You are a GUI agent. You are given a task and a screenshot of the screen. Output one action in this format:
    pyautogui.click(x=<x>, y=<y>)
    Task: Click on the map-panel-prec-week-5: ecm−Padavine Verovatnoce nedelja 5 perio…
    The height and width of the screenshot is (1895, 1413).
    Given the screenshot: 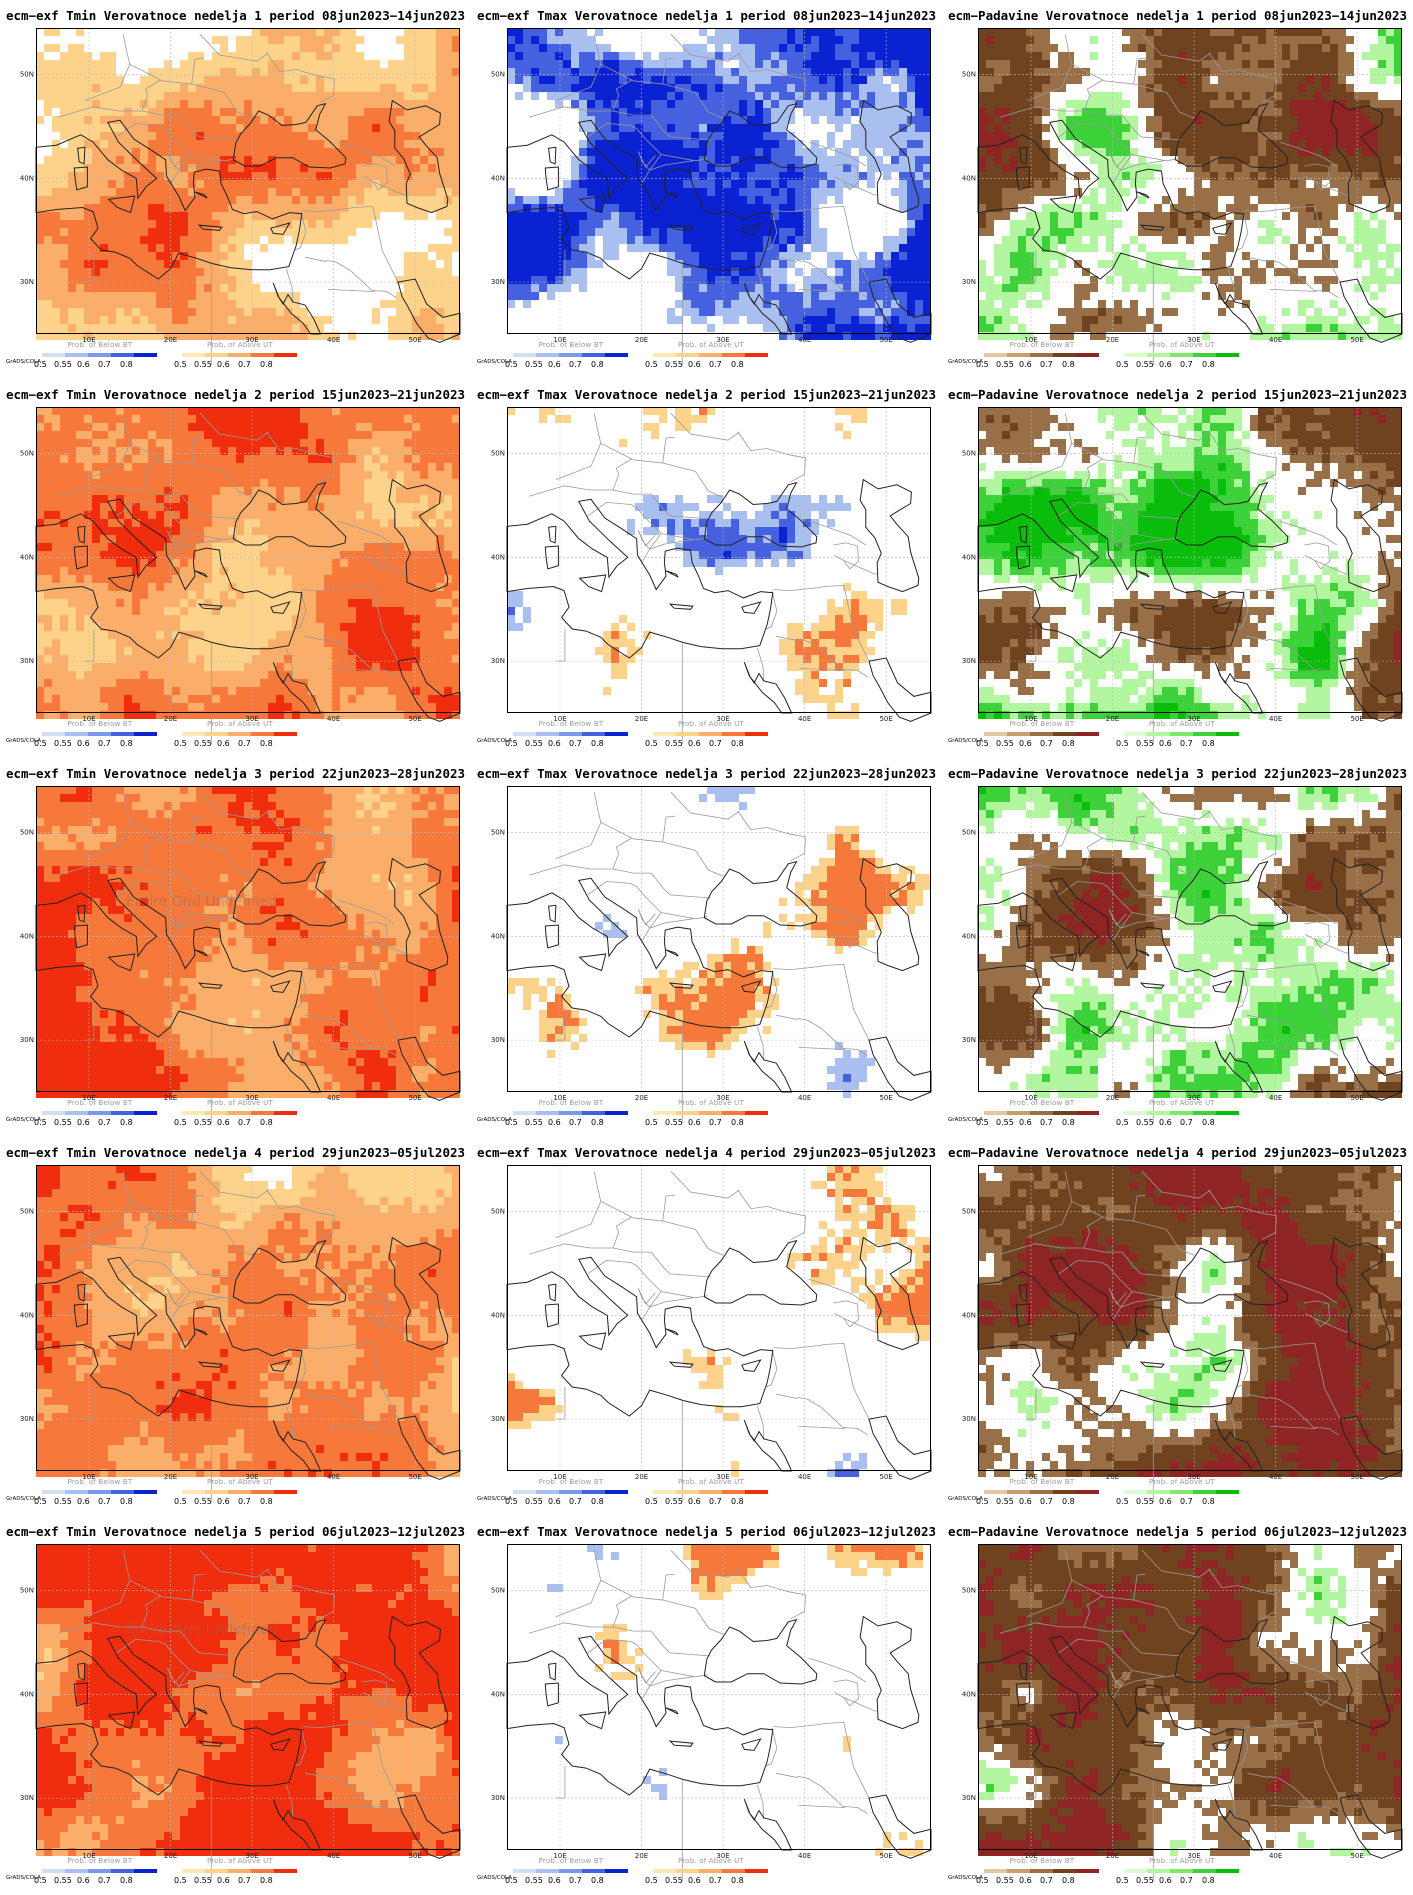 What is the action you would take?
    pyautogui.click(x=1177, y=1705)
    